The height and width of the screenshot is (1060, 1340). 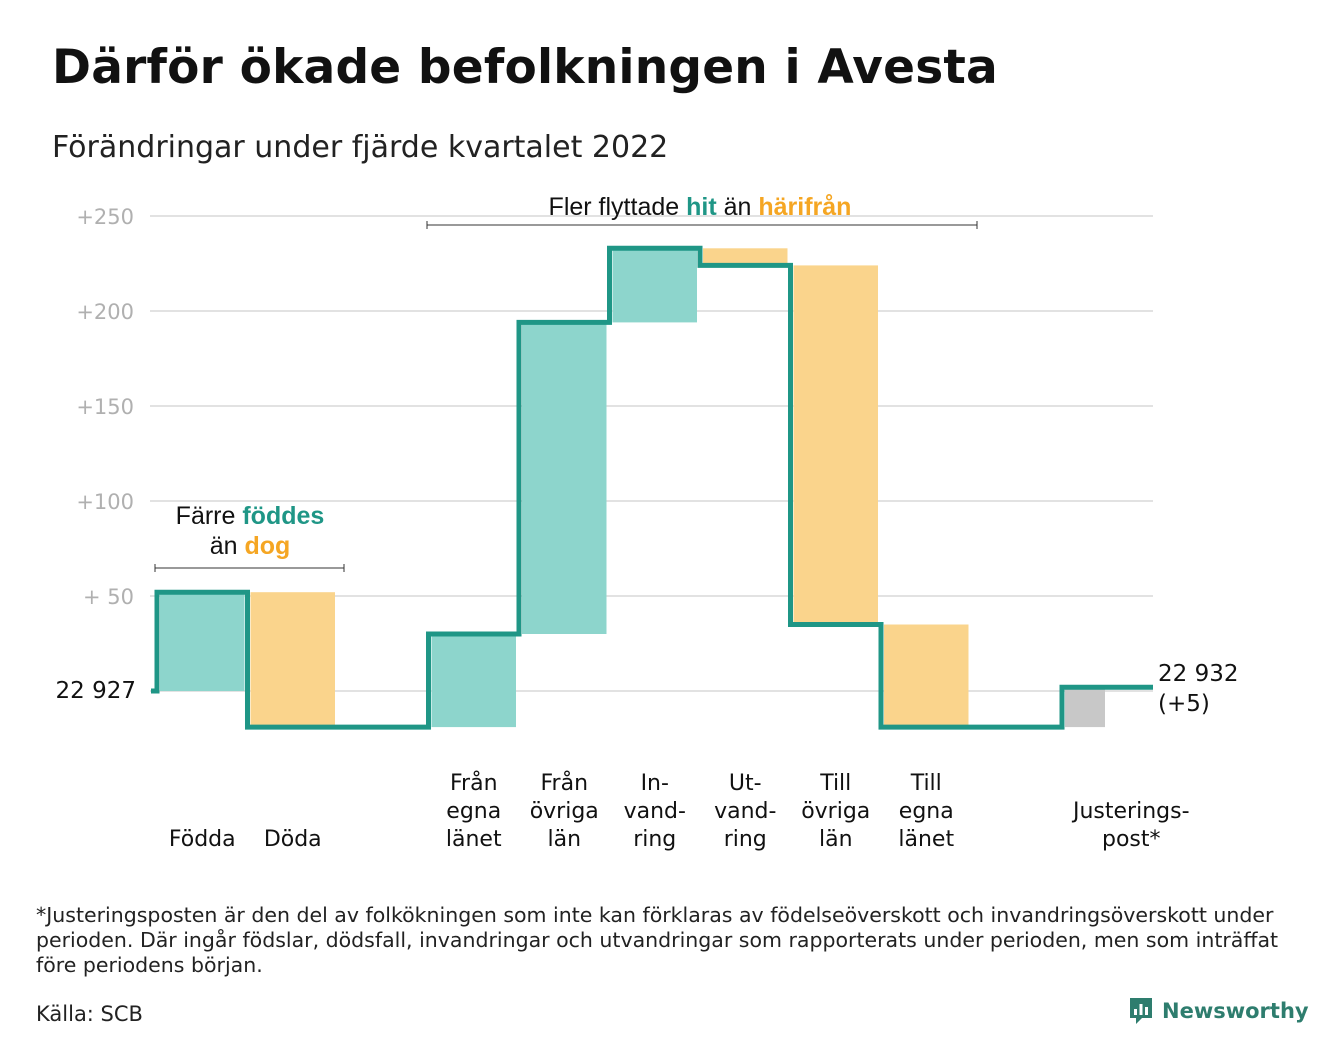 I want to click on category-label-utvandring: ring, so click(x=745, y=839).